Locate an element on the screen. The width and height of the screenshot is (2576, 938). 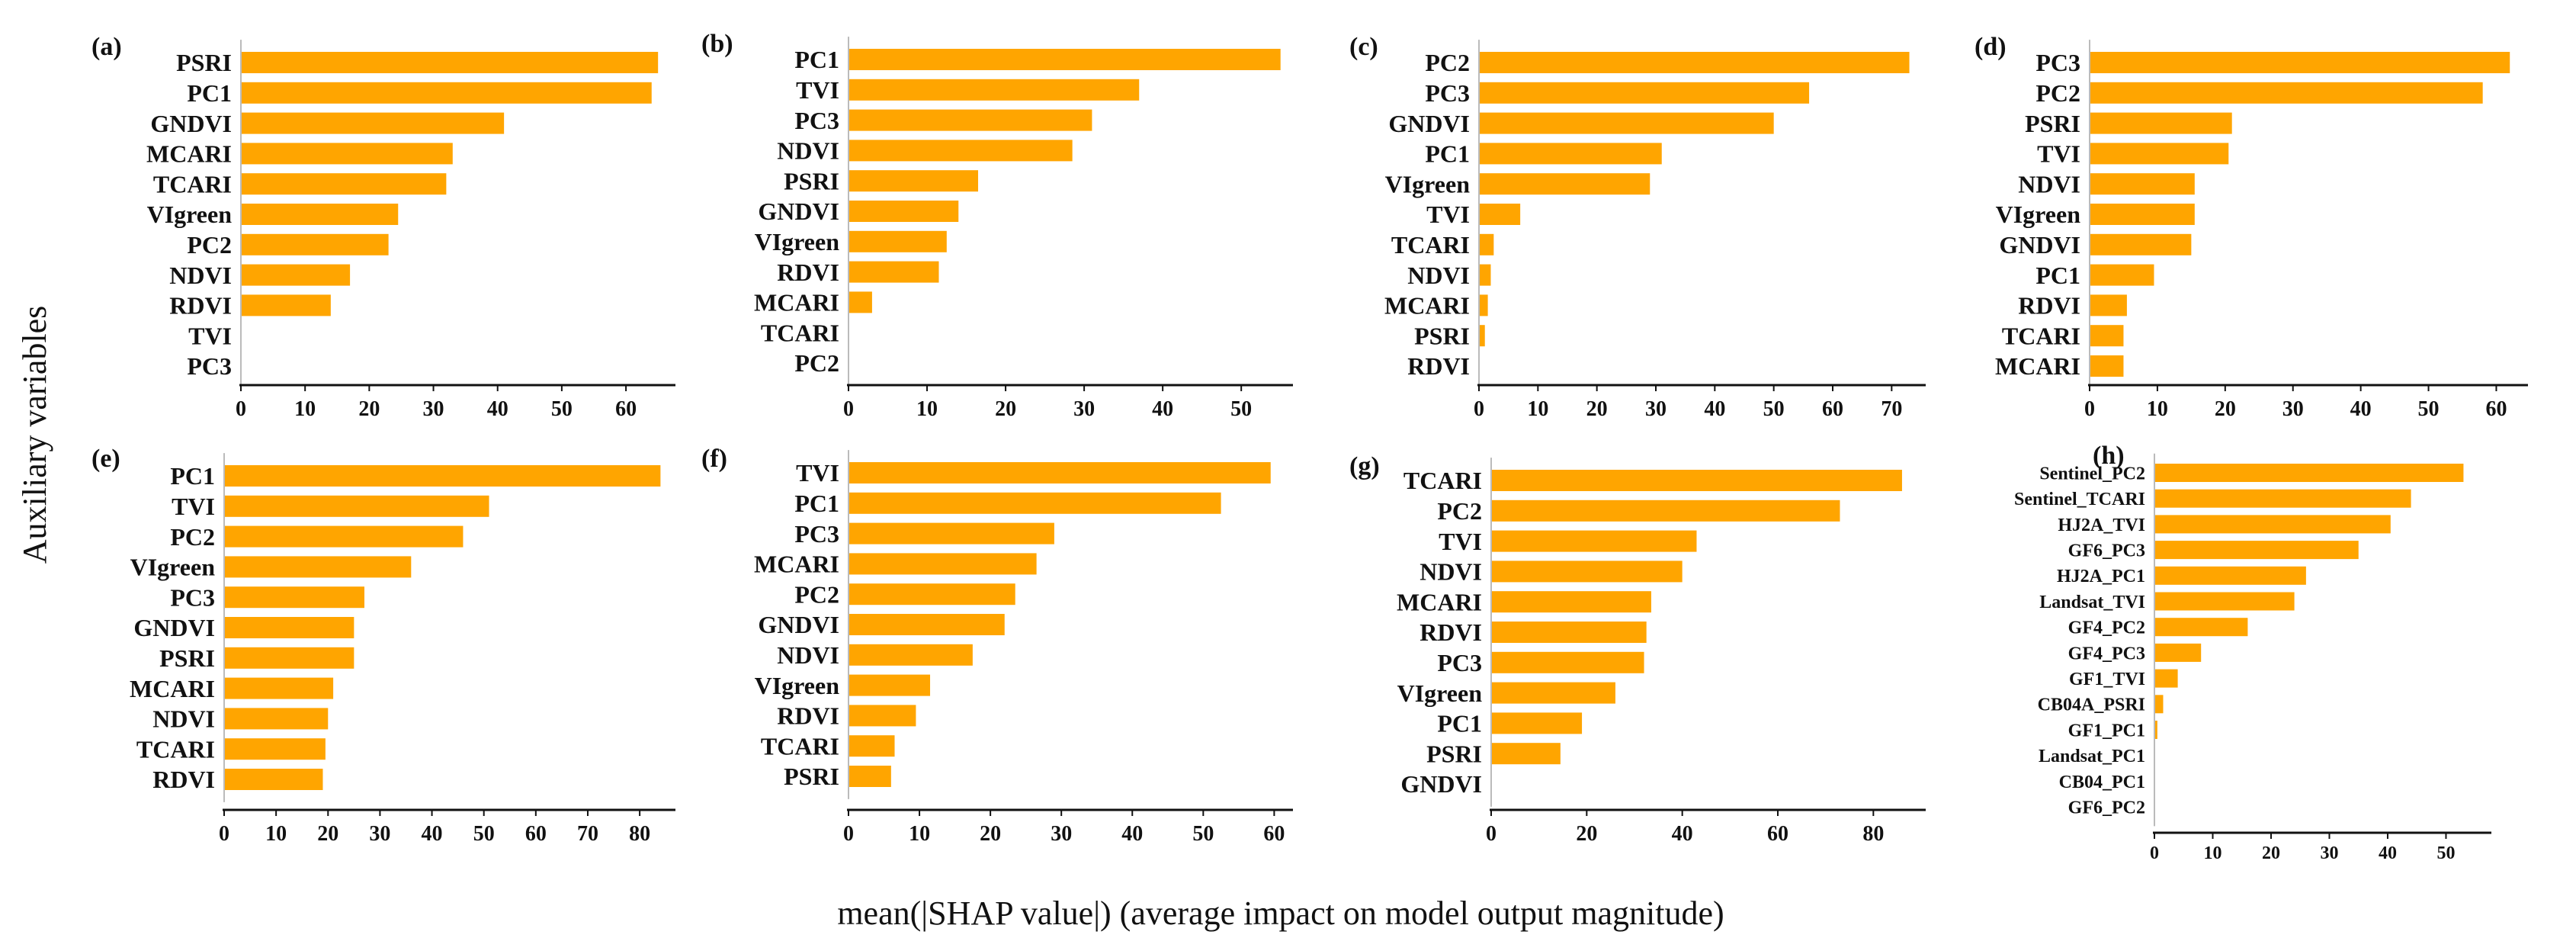
bar-label: PC1 is located at coordinates (816, 59).